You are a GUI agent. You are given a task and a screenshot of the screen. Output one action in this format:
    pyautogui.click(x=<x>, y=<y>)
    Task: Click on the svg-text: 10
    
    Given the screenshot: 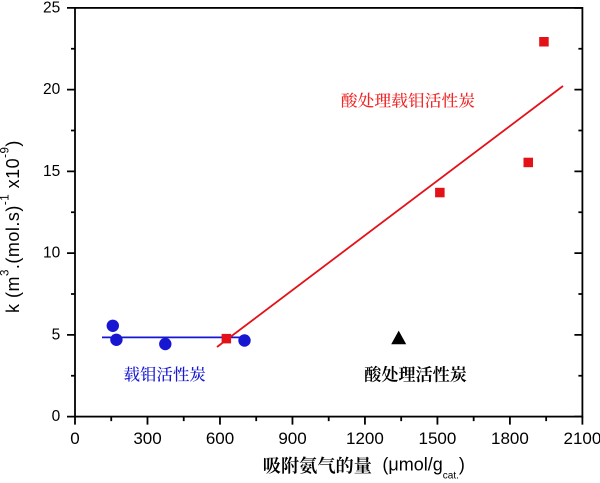 What is the action you would take?
    pyautogui.click(x=52, y=253)
    